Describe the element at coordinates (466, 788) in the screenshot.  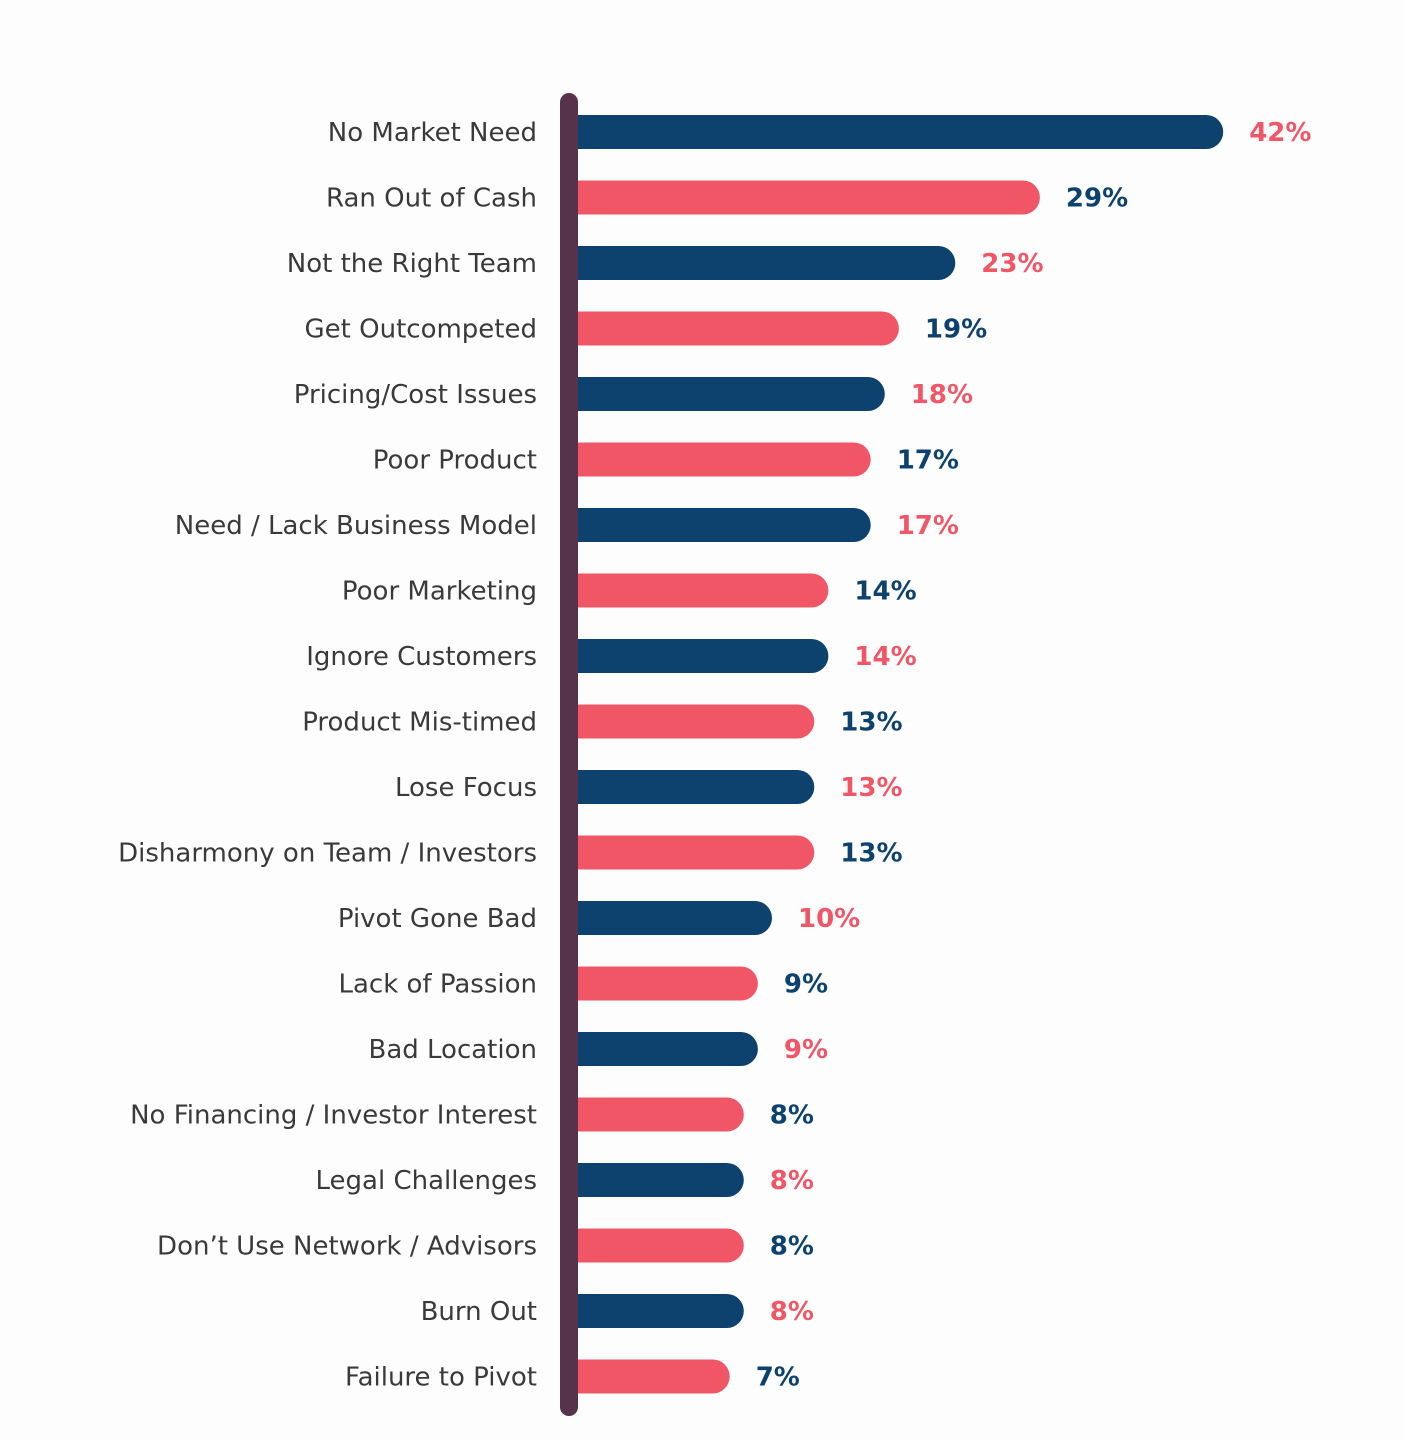
I see `category-label: Lose Focus` at that location.